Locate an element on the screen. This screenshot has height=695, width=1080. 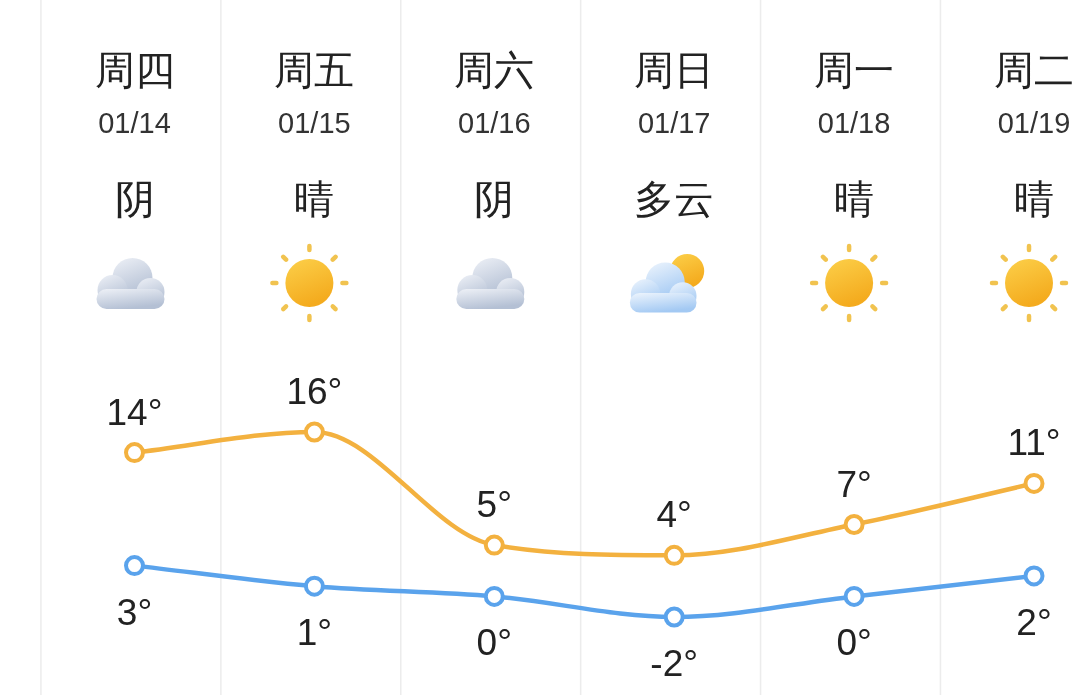
value-label: 1° is located at coordinates (314, 633).